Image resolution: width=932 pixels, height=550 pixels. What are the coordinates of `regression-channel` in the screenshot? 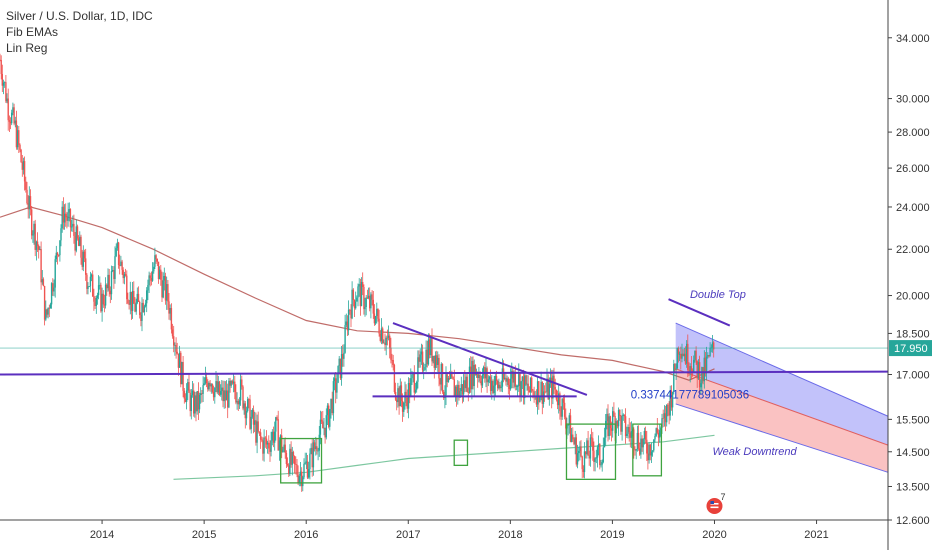 It's located at (782, 397).